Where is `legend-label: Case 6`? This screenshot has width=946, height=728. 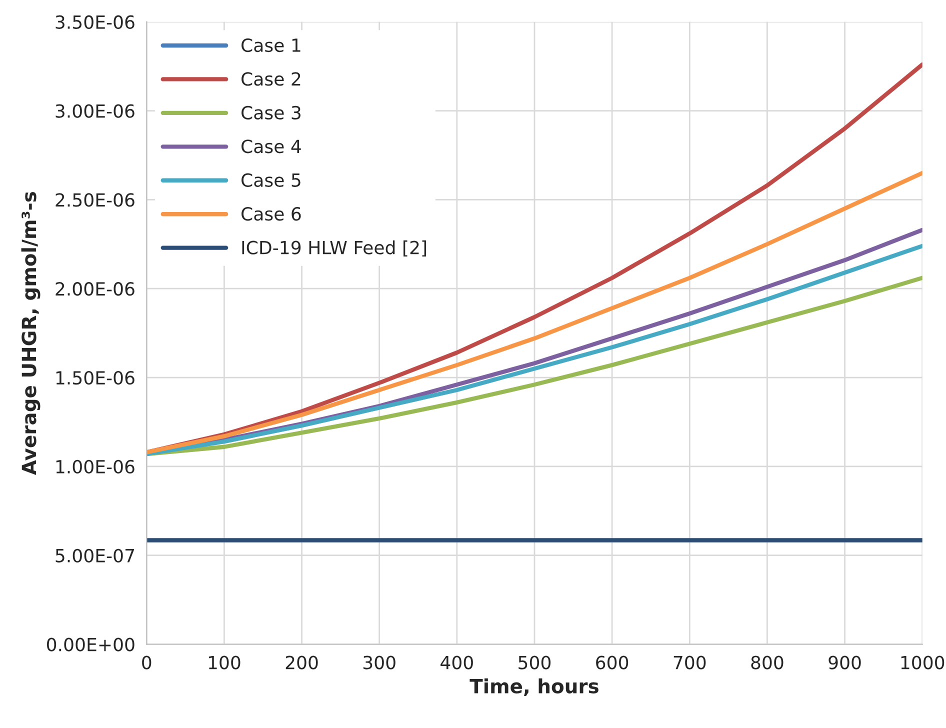 legend-label: Case 6 is located at coordinates (271, 214).